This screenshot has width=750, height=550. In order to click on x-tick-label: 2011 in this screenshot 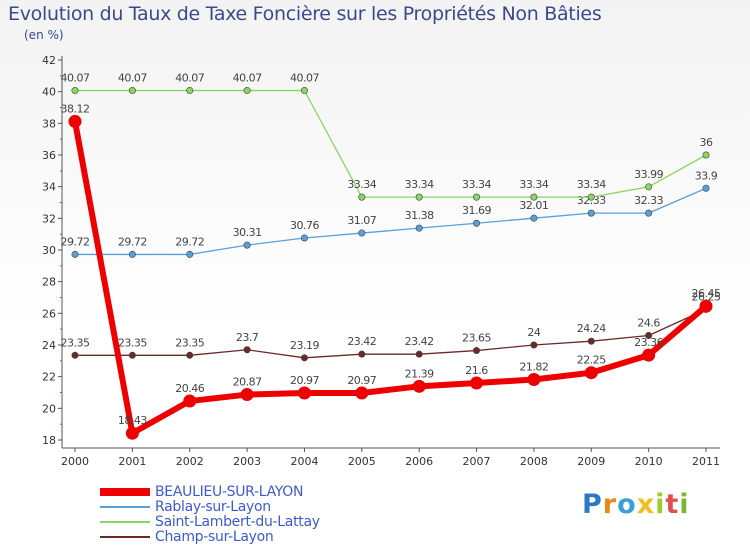, I will do `click(706, 461)`.